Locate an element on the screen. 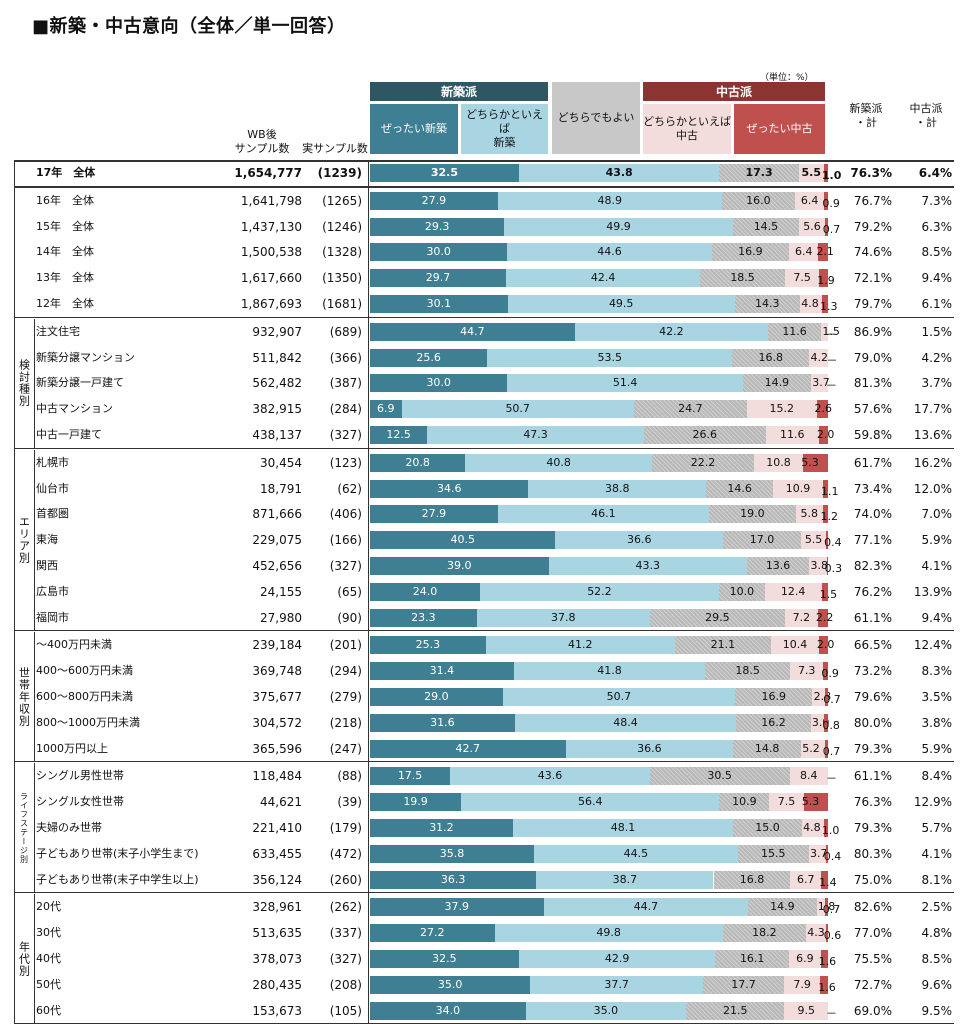 The image size is (966, 1024). new-total-value: 73.2% is located at coordinates (872, 671).